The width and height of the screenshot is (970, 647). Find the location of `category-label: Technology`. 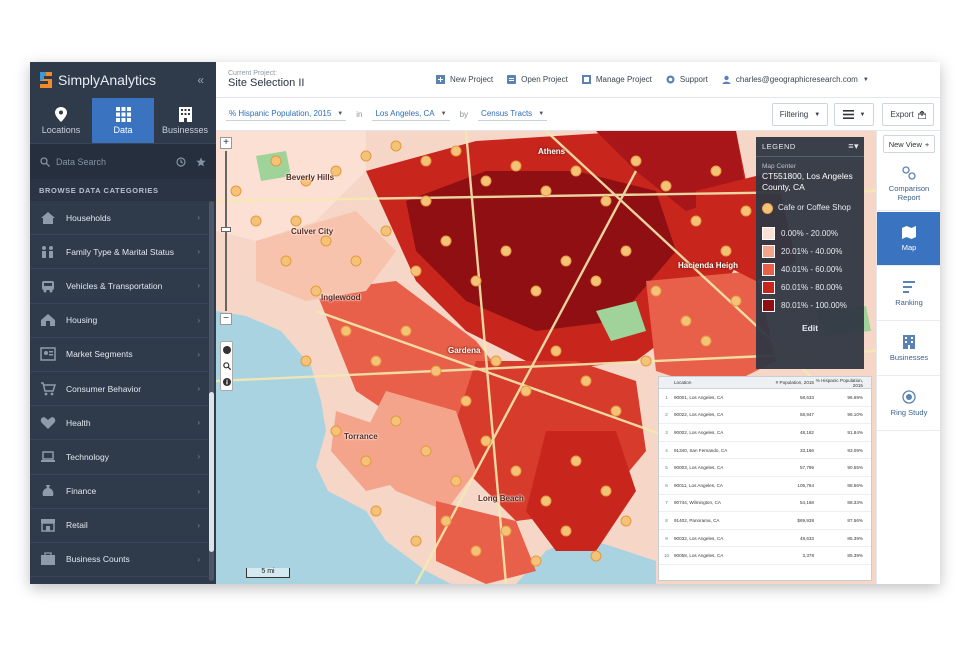

category-label: Technology is located at coordinates (88, 456).